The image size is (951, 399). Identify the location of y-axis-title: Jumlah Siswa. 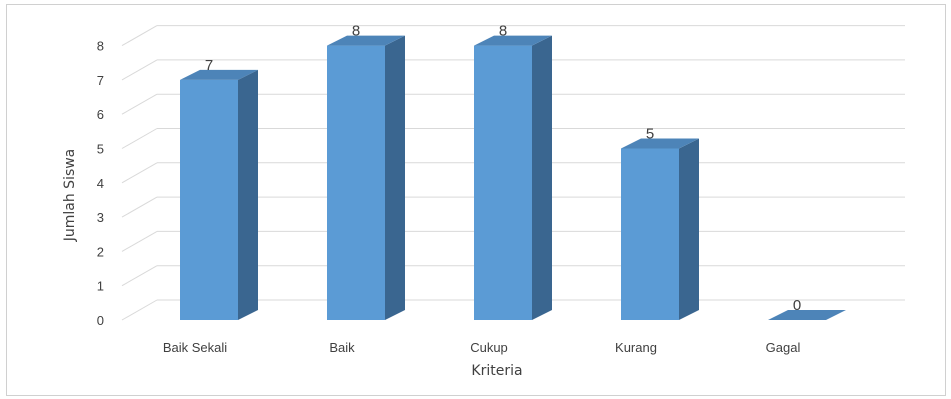
(70, 196).